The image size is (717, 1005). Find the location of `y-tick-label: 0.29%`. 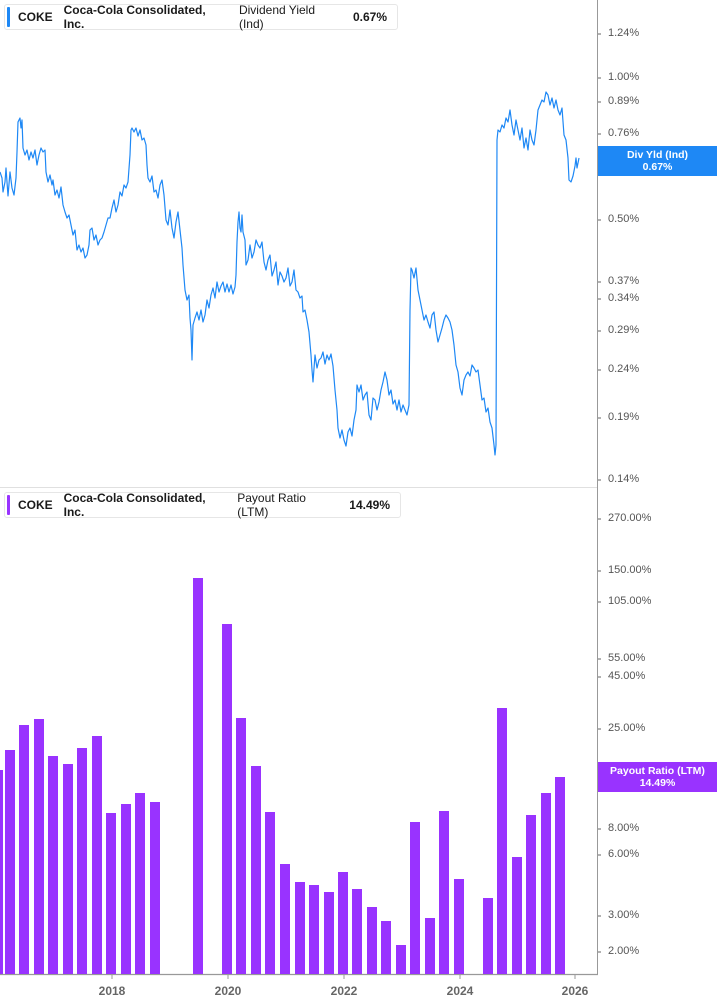

y-tick-label: 0.29% is located at coordinates (624, 330).